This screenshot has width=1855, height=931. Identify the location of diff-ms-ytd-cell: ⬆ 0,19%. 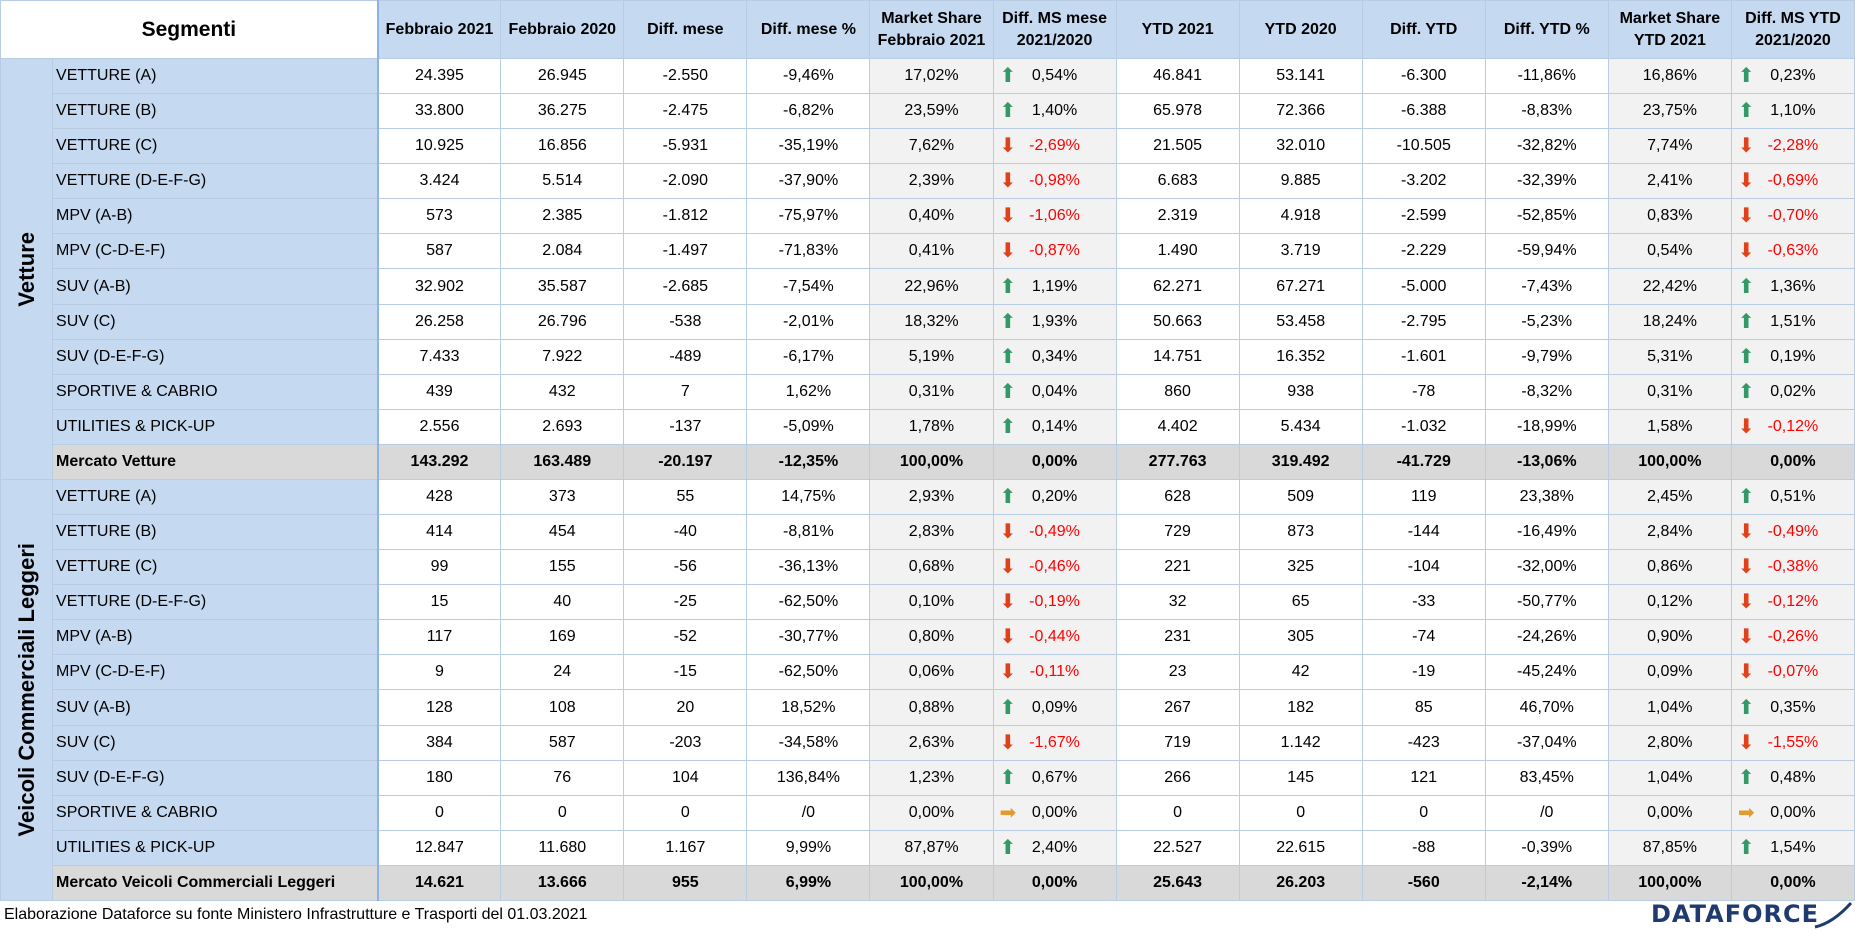
(1792, 356).